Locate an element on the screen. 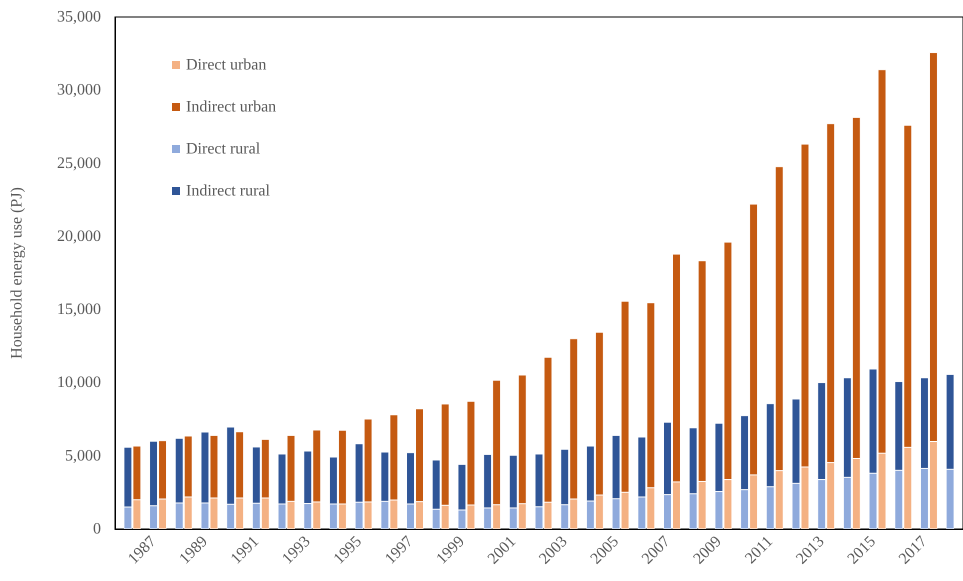  y-axis-title: Household energy use (PJ) is located at coordinates (17, 273).